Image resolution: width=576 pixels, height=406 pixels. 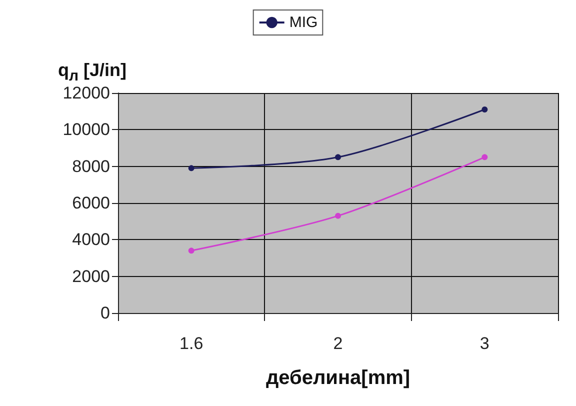 What do you see at coordinates (485, 343) in the screenshot?
I see `x-tick-label: 3` at bounding box center [485, 343].